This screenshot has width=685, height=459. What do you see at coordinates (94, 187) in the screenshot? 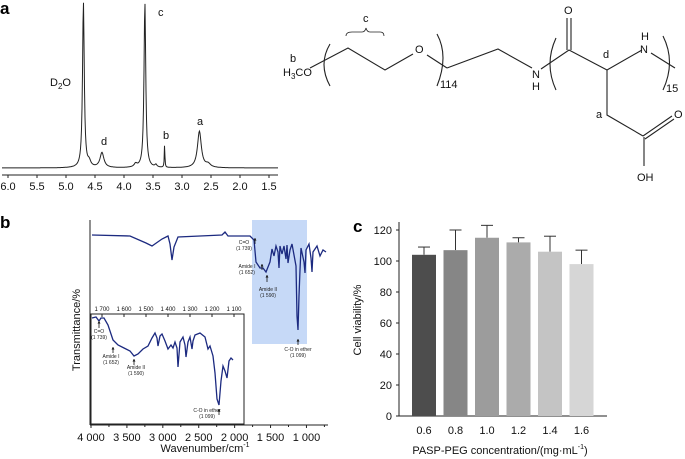
I see `nmr-x-tick-label: 4.5` at bounding box center [94, 187].